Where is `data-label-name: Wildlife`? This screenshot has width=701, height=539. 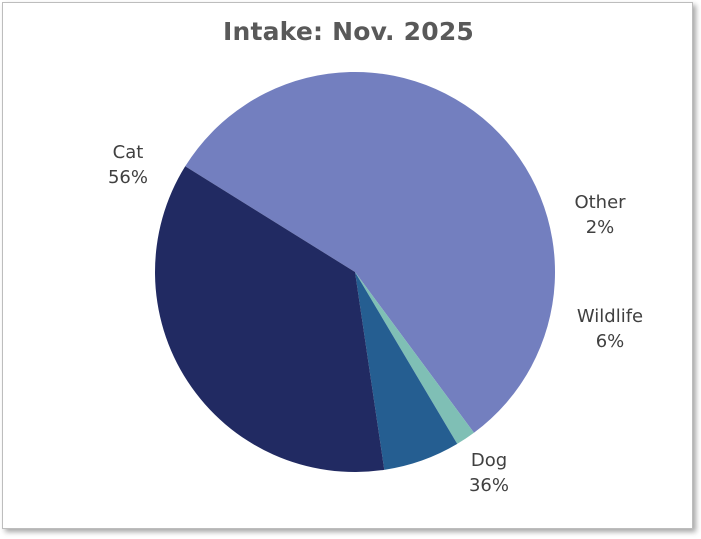
data-label-name: Wildlife is located at coordinates (610, 316).